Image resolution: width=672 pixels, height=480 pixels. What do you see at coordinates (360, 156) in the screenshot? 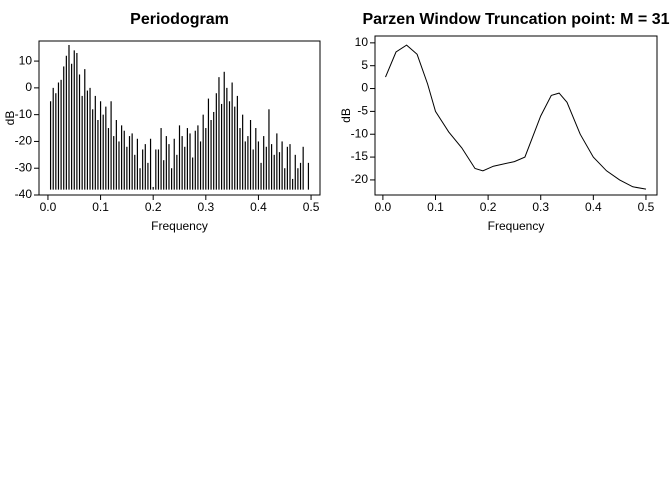
I see `y-tick-label: -15` at bounding box center [360, 156].